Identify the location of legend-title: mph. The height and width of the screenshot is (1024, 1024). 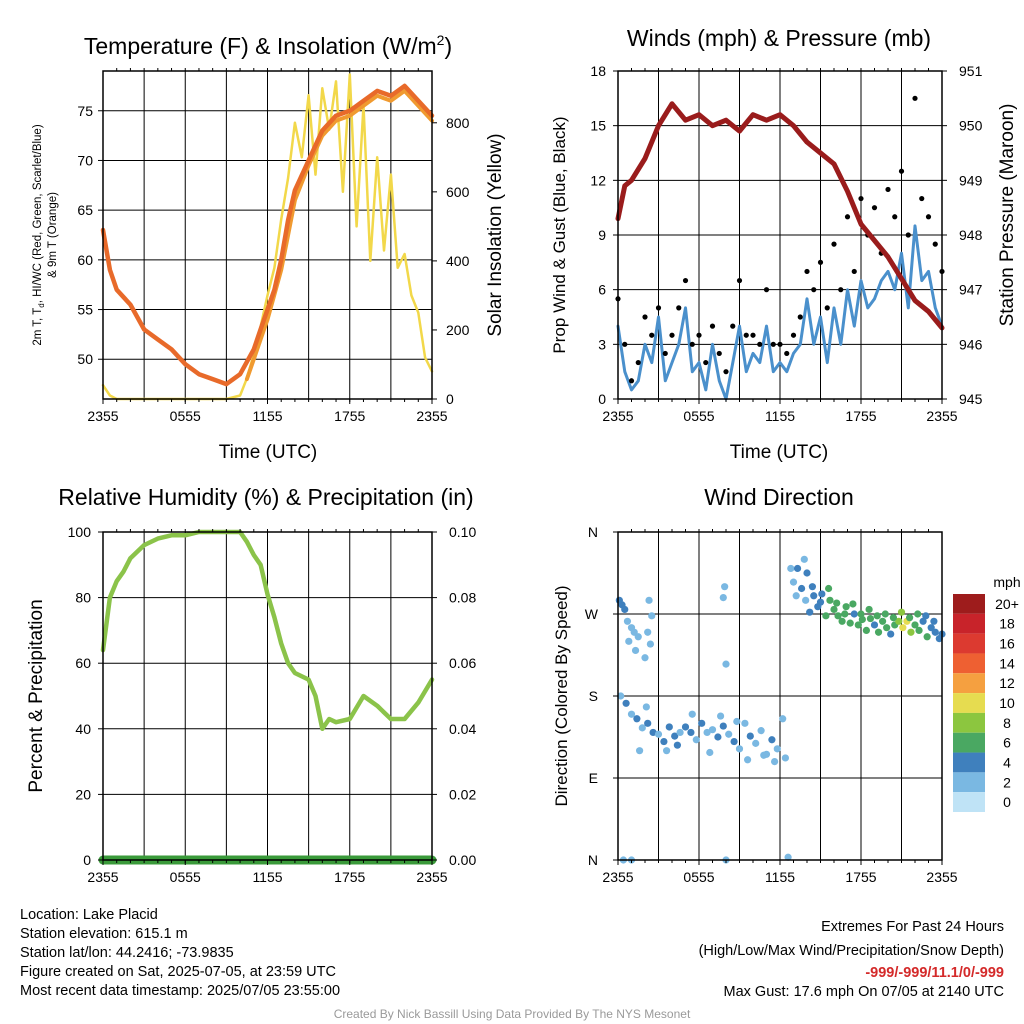
(1006, 582).